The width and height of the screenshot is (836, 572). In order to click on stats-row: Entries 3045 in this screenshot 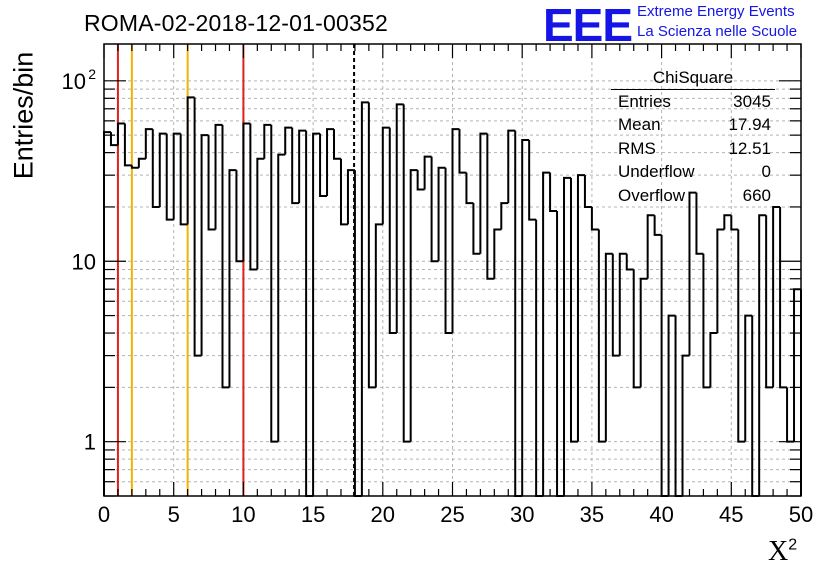, I will do `click(693, 101)`.